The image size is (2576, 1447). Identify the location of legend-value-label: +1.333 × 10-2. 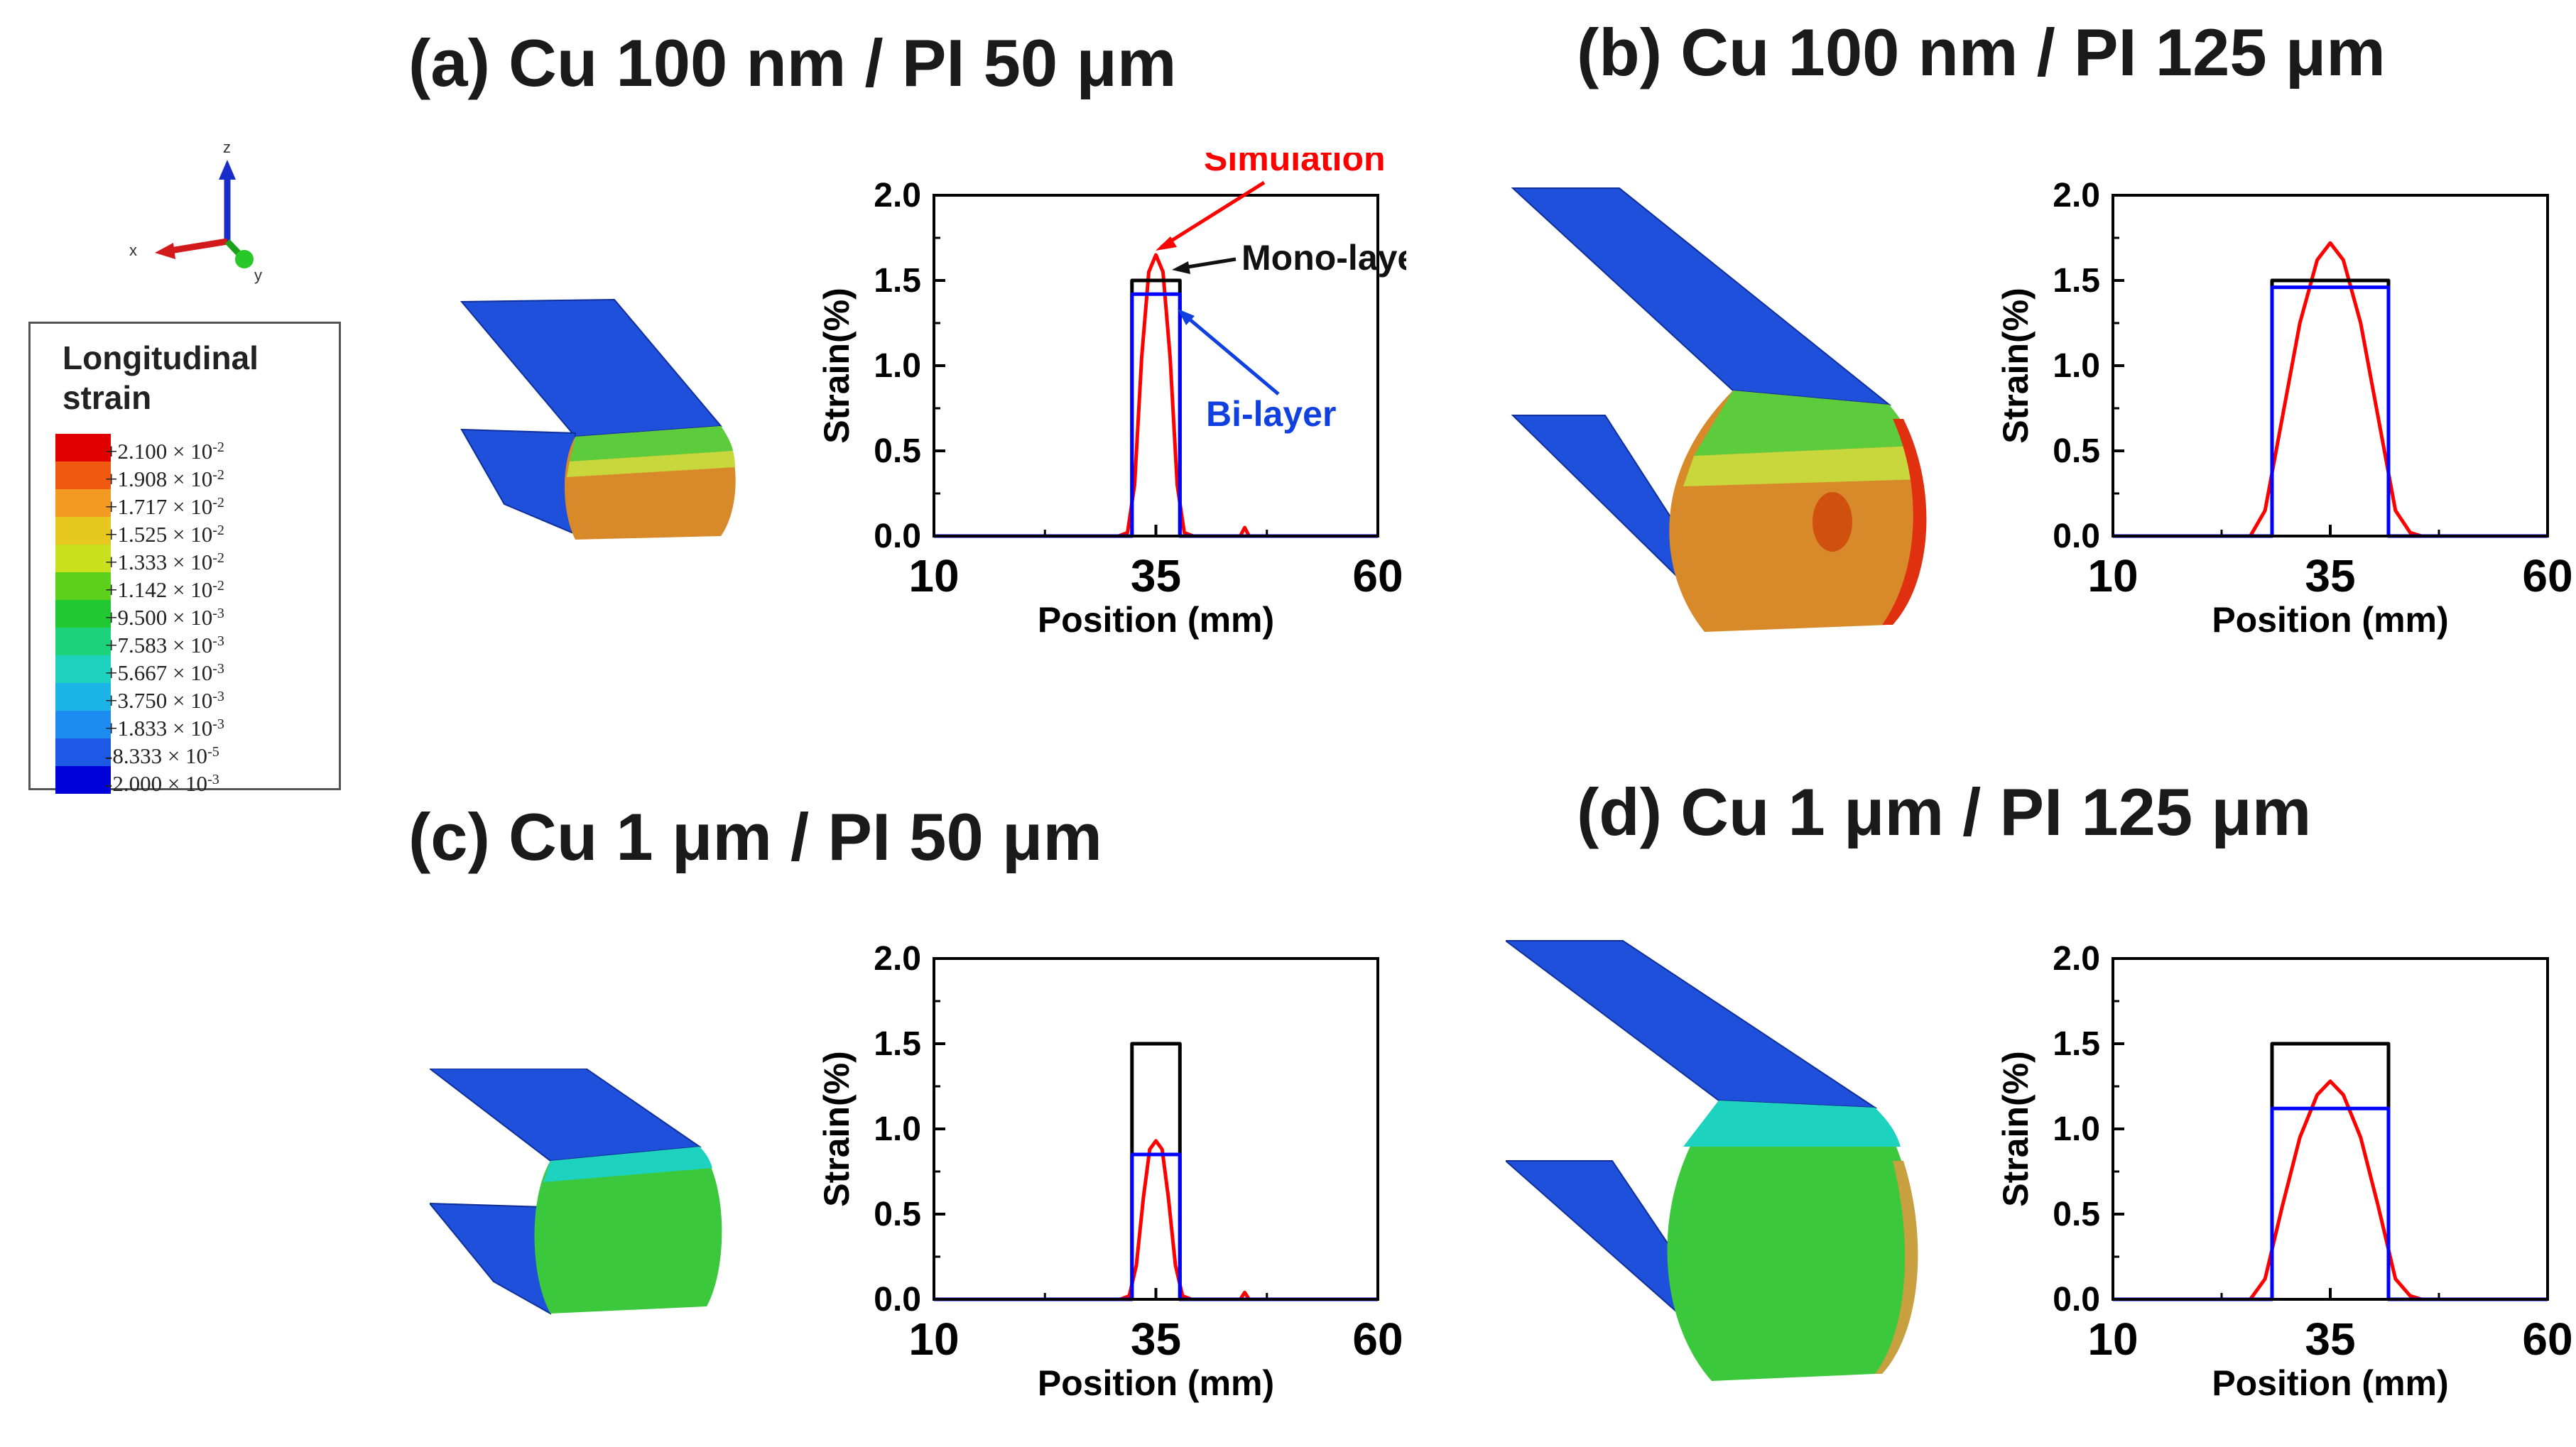
(164, 562).